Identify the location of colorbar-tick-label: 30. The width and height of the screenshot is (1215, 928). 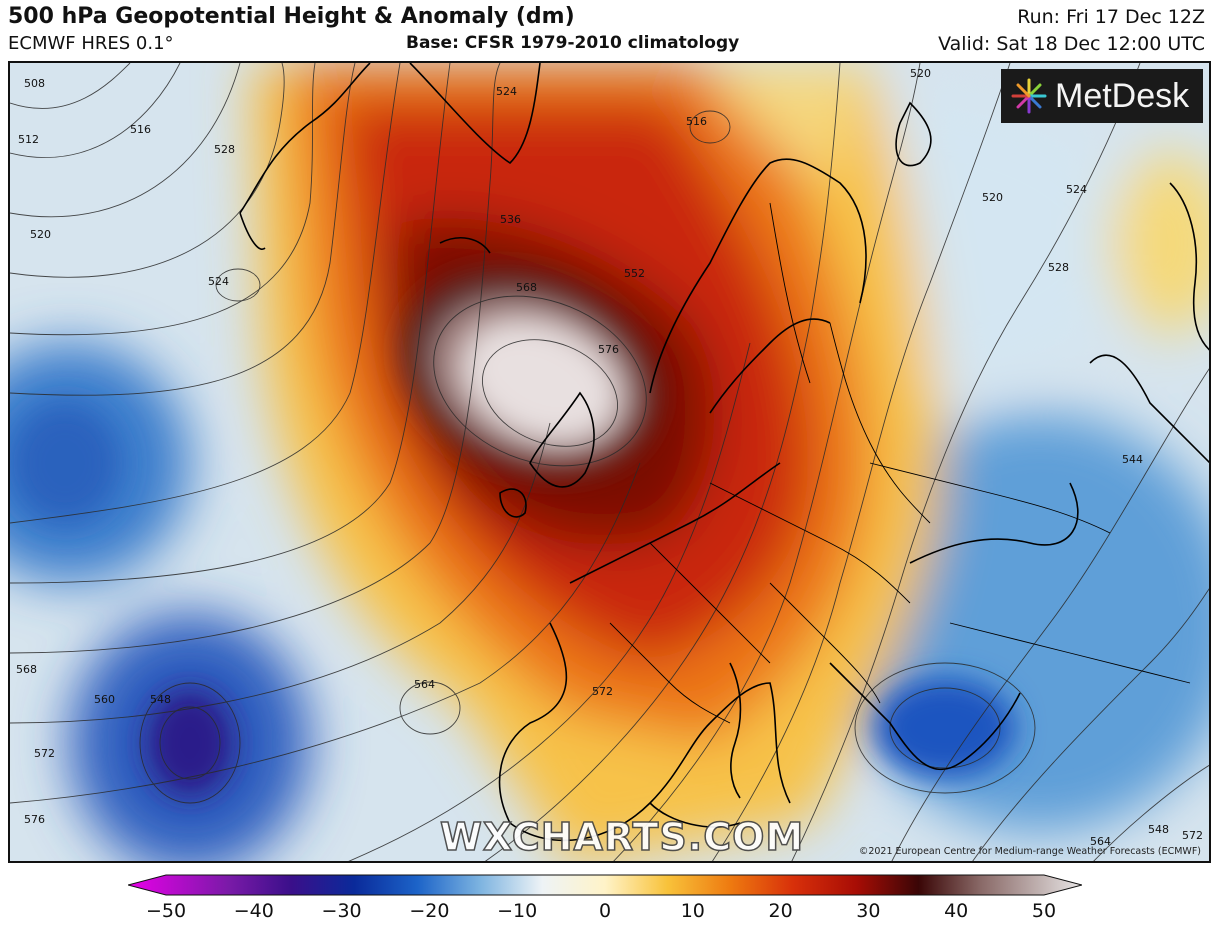
(868, 911).